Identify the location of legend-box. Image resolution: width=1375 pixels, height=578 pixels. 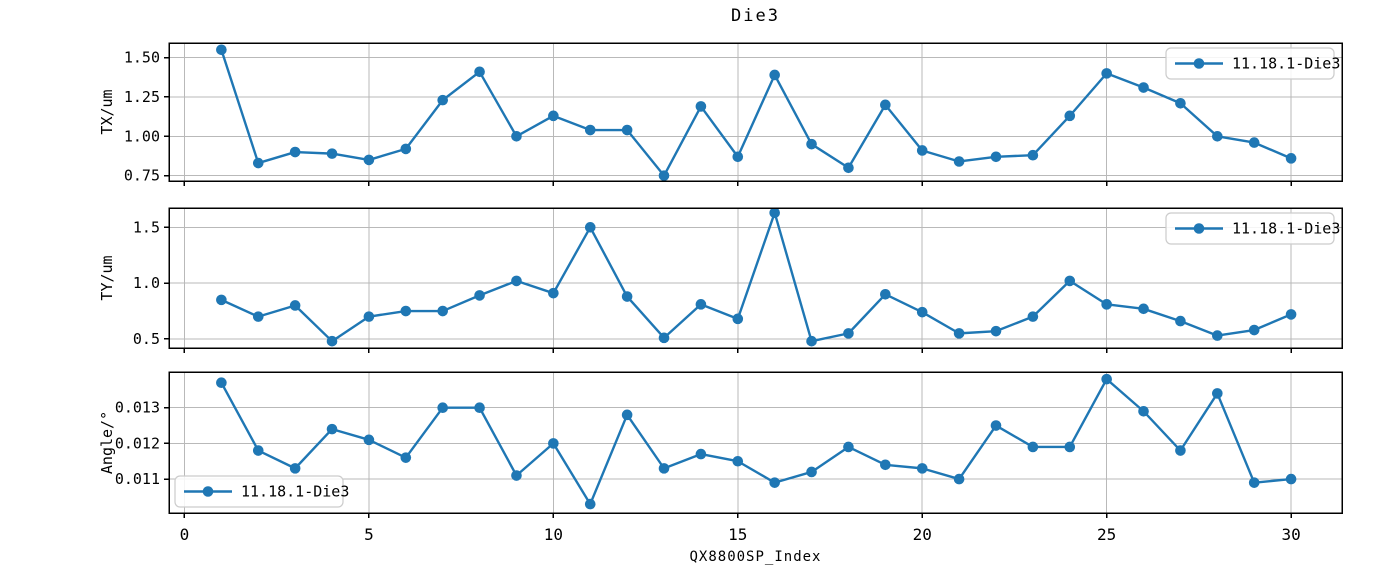
(1250, 63).